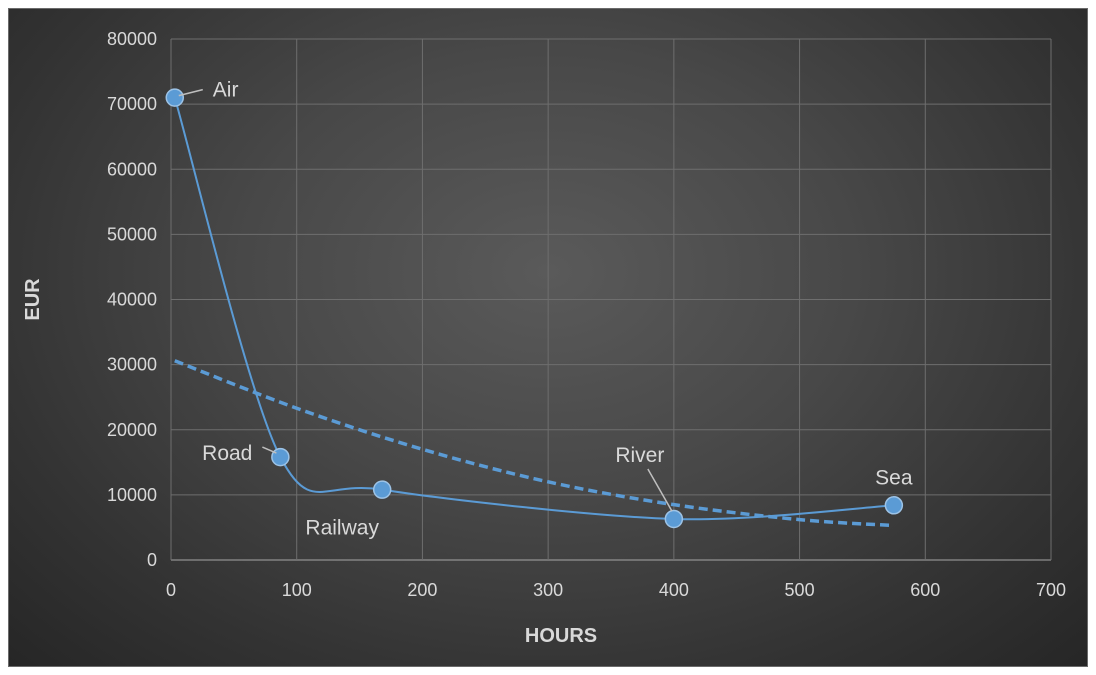  I want to click on y-tick-label: 40000, so click(132, 300).